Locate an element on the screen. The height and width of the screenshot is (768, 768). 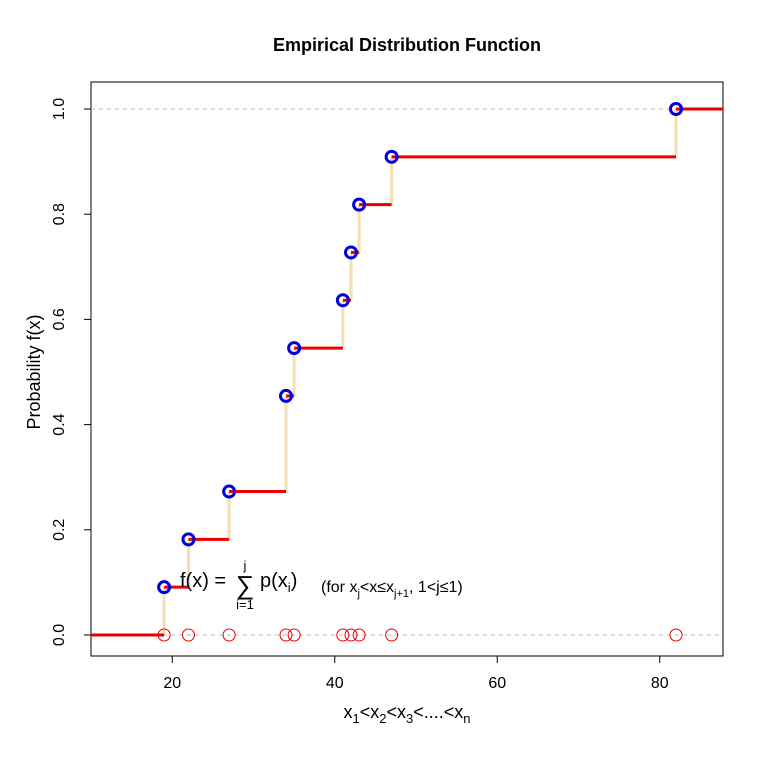
x-label-part: <....<x is located at coordinates (438, 712).